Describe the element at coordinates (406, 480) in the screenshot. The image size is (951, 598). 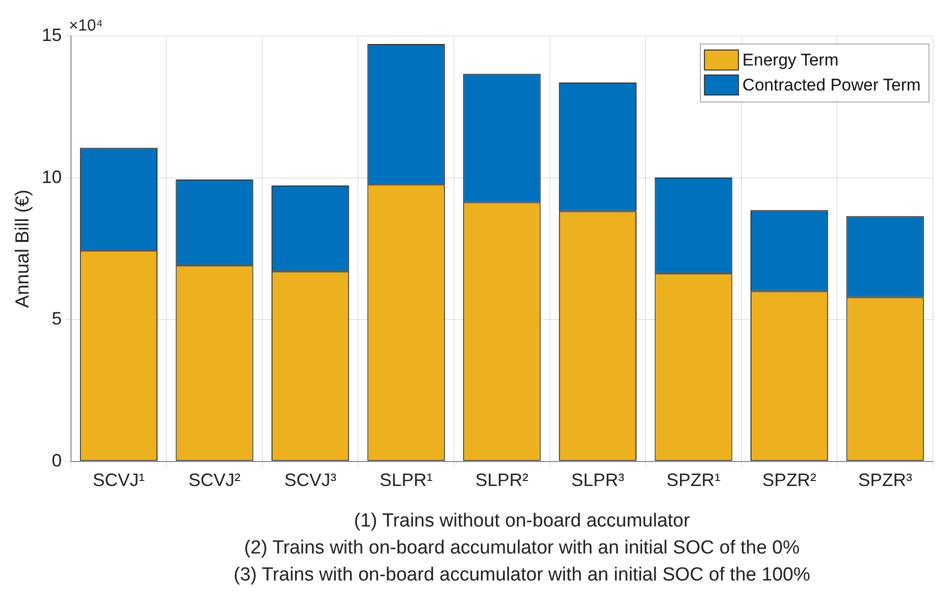
I see `x-tick-label: SLPR¹` at that location.